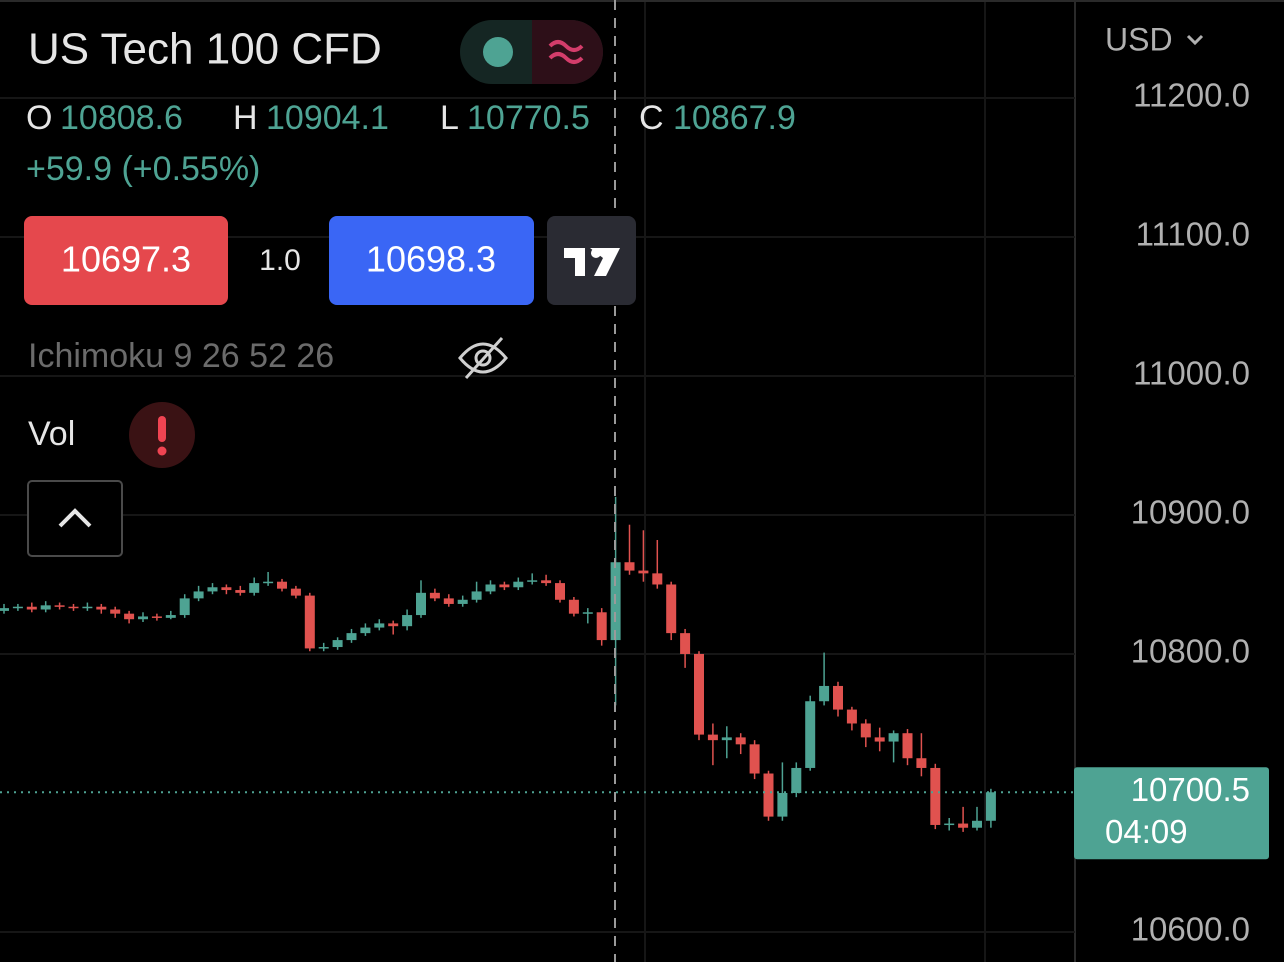  I want to click on slash, so click(484, 358).